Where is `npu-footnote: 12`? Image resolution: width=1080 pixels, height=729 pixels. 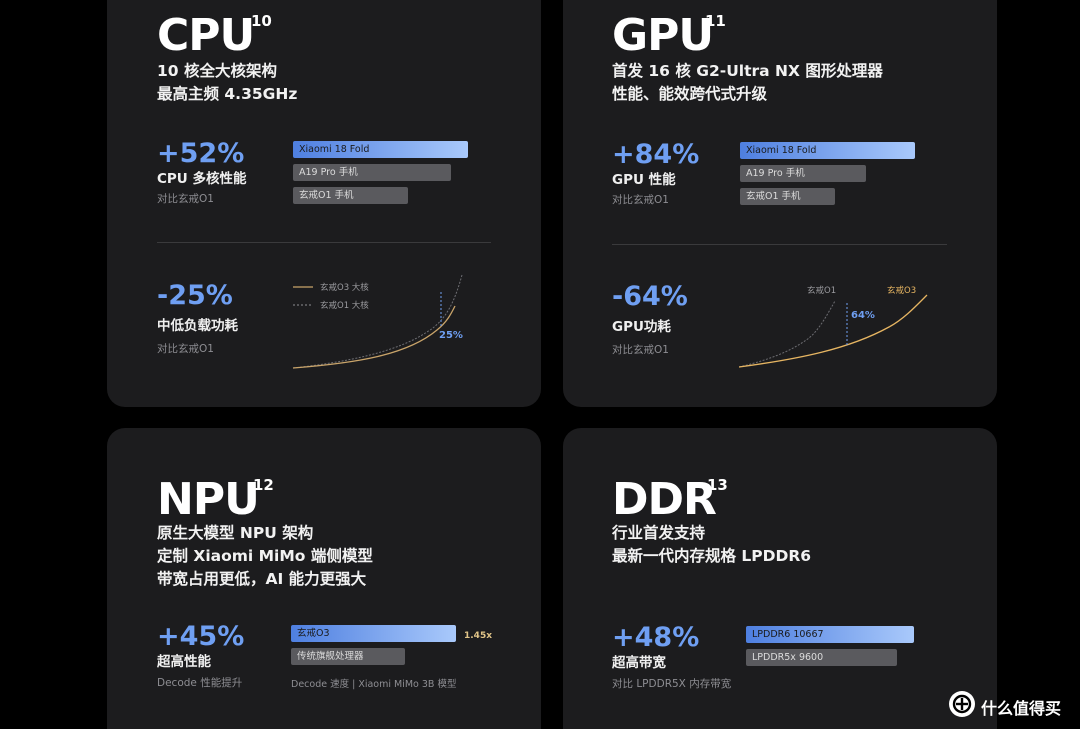 npu-footnote: 12 is located at coordinates (263, 485).